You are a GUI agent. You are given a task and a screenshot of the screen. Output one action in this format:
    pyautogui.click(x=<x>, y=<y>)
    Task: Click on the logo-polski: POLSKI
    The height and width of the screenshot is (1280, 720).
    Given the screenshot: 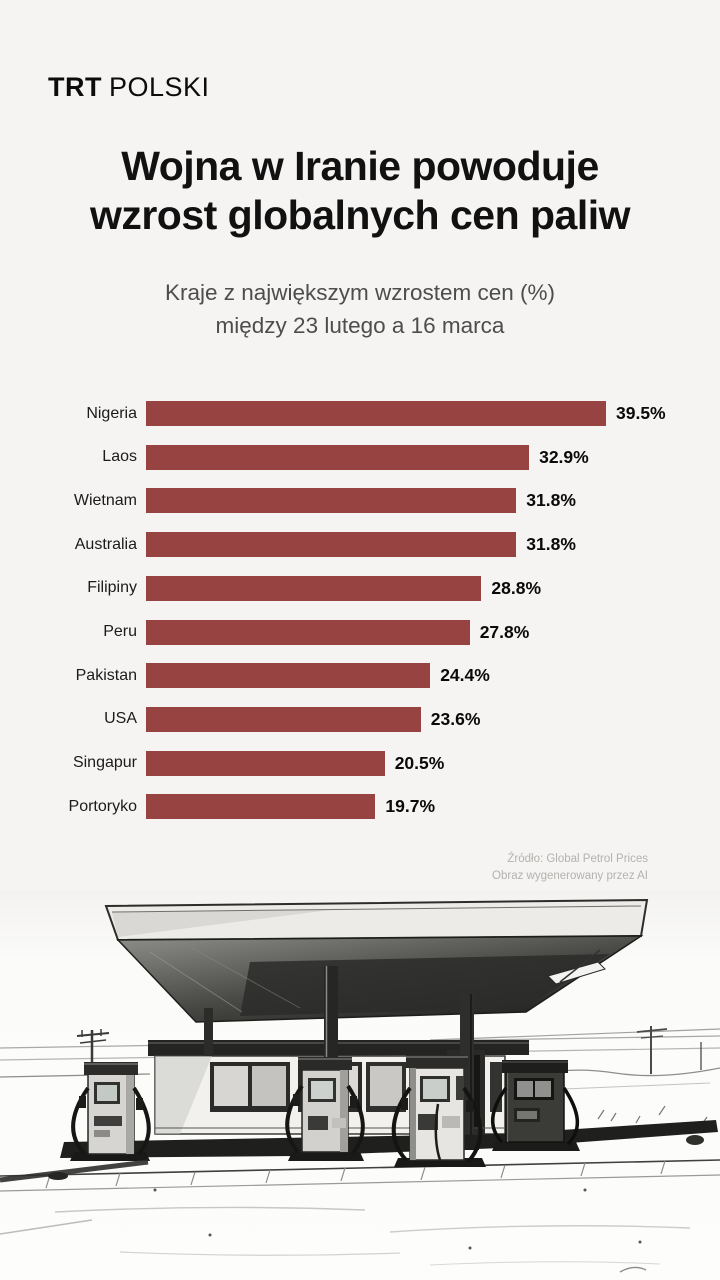 What is the action you would take?
    pyautogui.click(x=159, y=87)
    